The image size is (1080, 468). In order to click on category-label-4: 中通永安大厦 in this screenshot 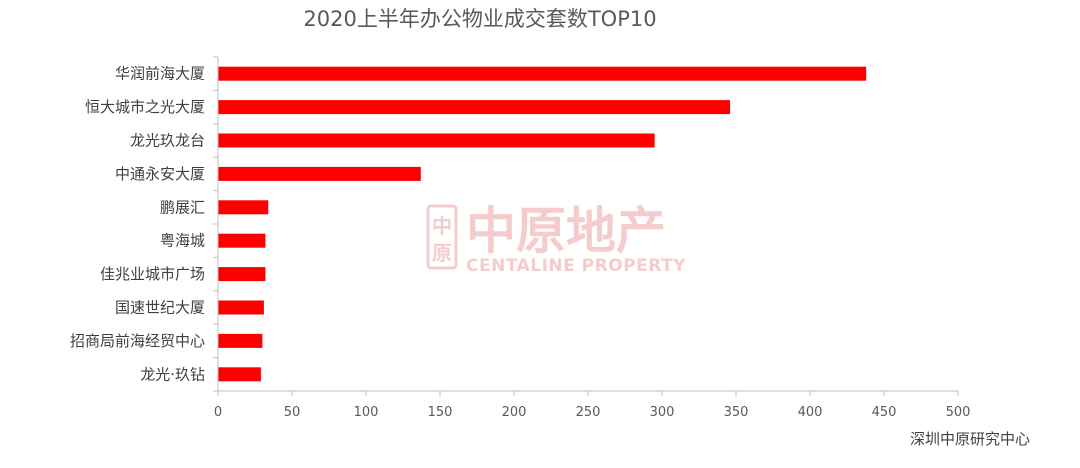, I will do `click(160, 174)`.